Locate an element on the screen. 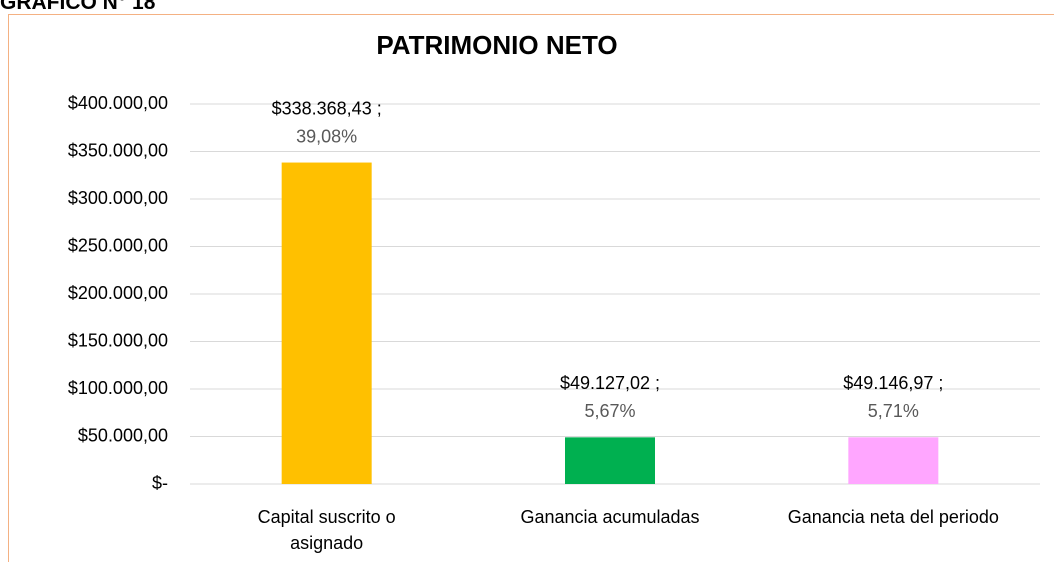  y-tick-label: $150.000,00 is located at coordinates (118, 340).